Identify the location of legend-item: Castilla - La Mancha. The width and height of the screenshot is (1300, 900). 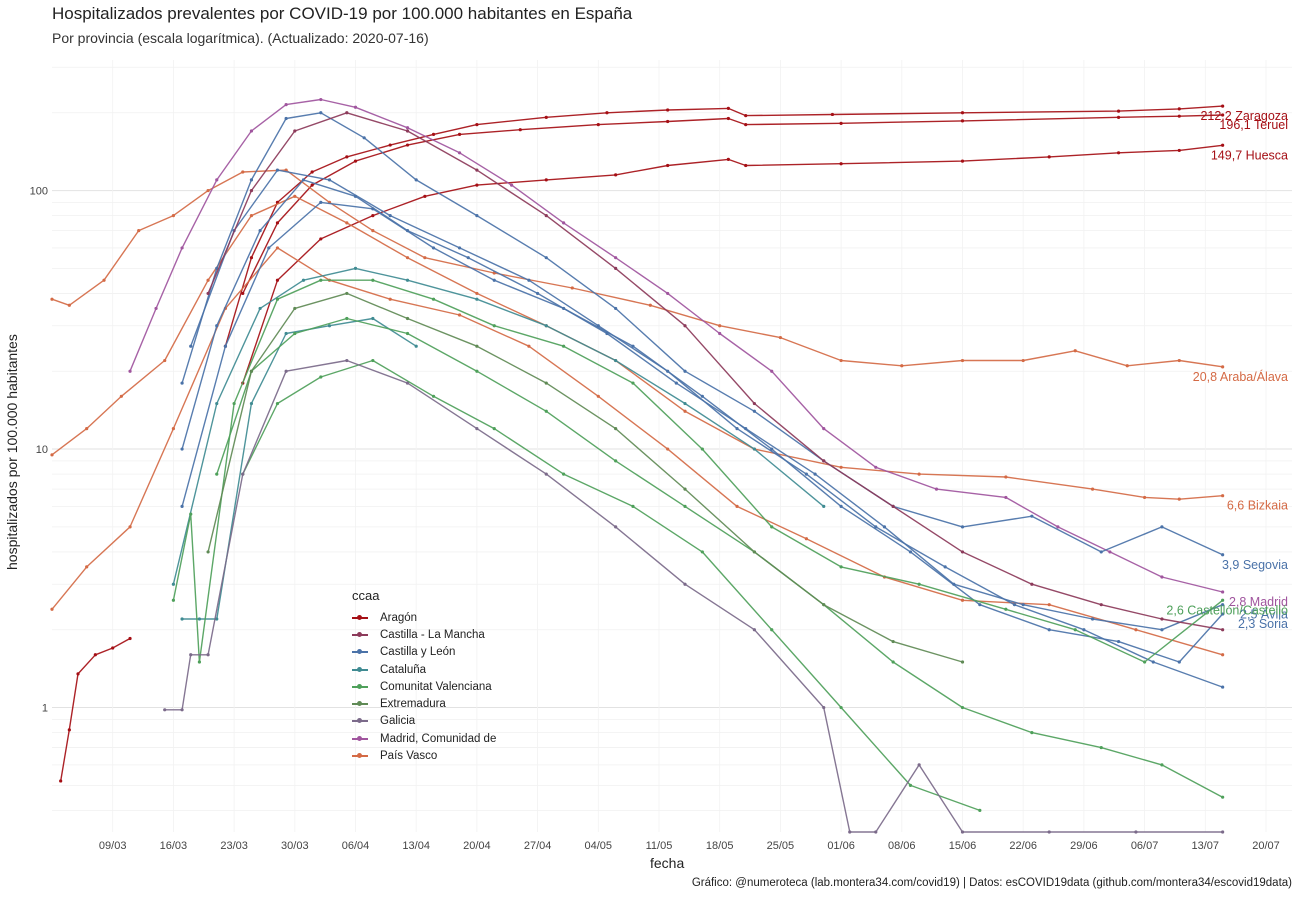
(424, 634).